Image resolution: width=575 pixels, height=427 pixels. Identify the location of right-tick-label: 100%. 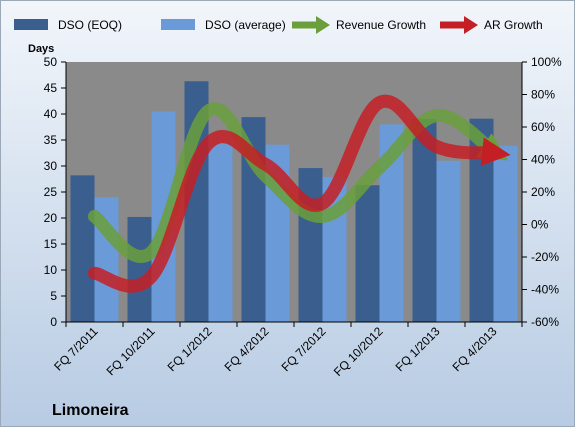
(546, 62).